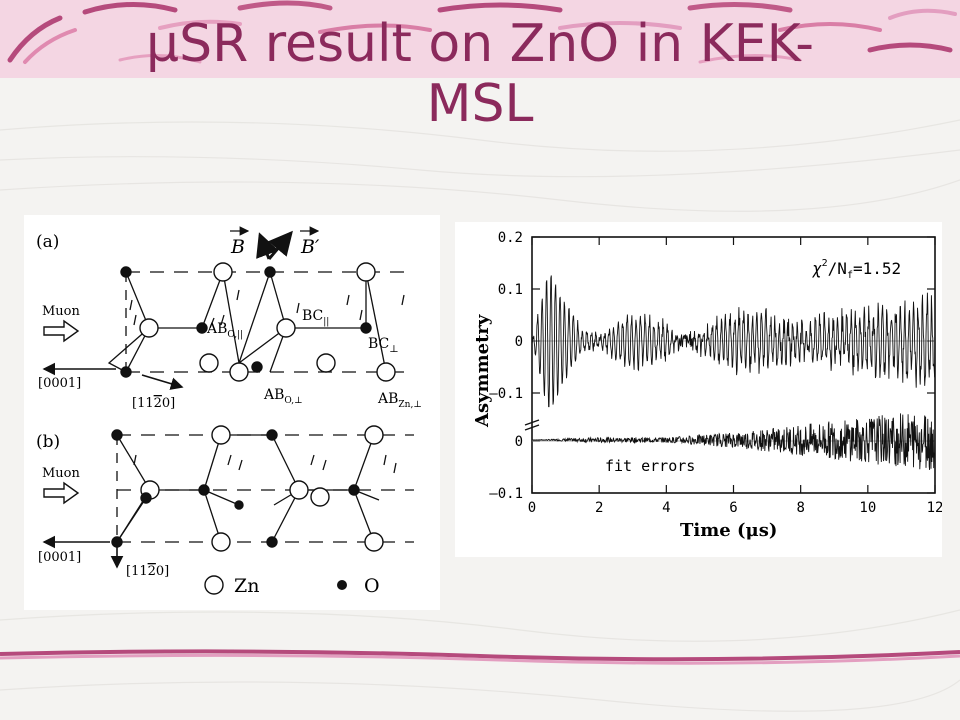 This screenshot has width=960, height=720. What do you see at coordinates (510, 238) in the screenshot?
I see `y-tick-label: 0.2` at bounding box center [510, 238].